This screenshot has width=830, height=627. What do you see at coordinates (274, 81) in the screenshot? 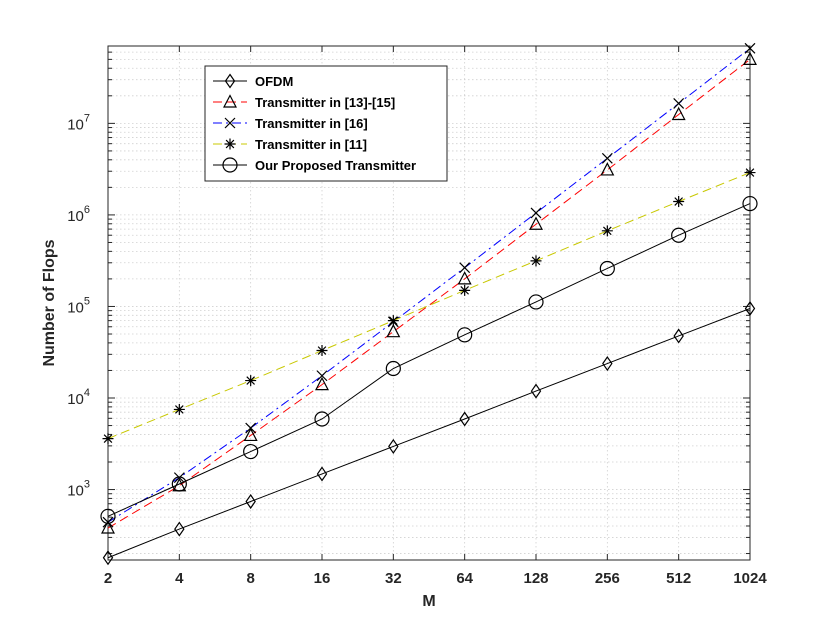
I see `legend-label: OFDM` at bounding box center [274, 81].